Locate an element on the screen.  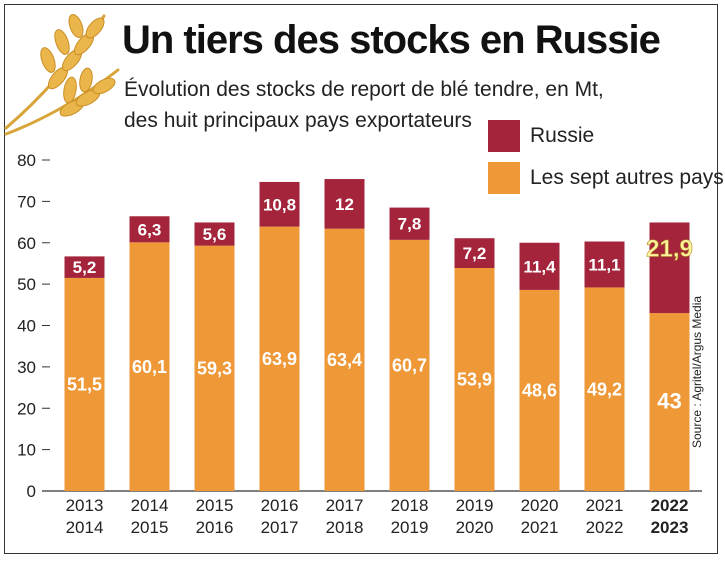
legend-swatch-others is located at coordinates (504, 178).